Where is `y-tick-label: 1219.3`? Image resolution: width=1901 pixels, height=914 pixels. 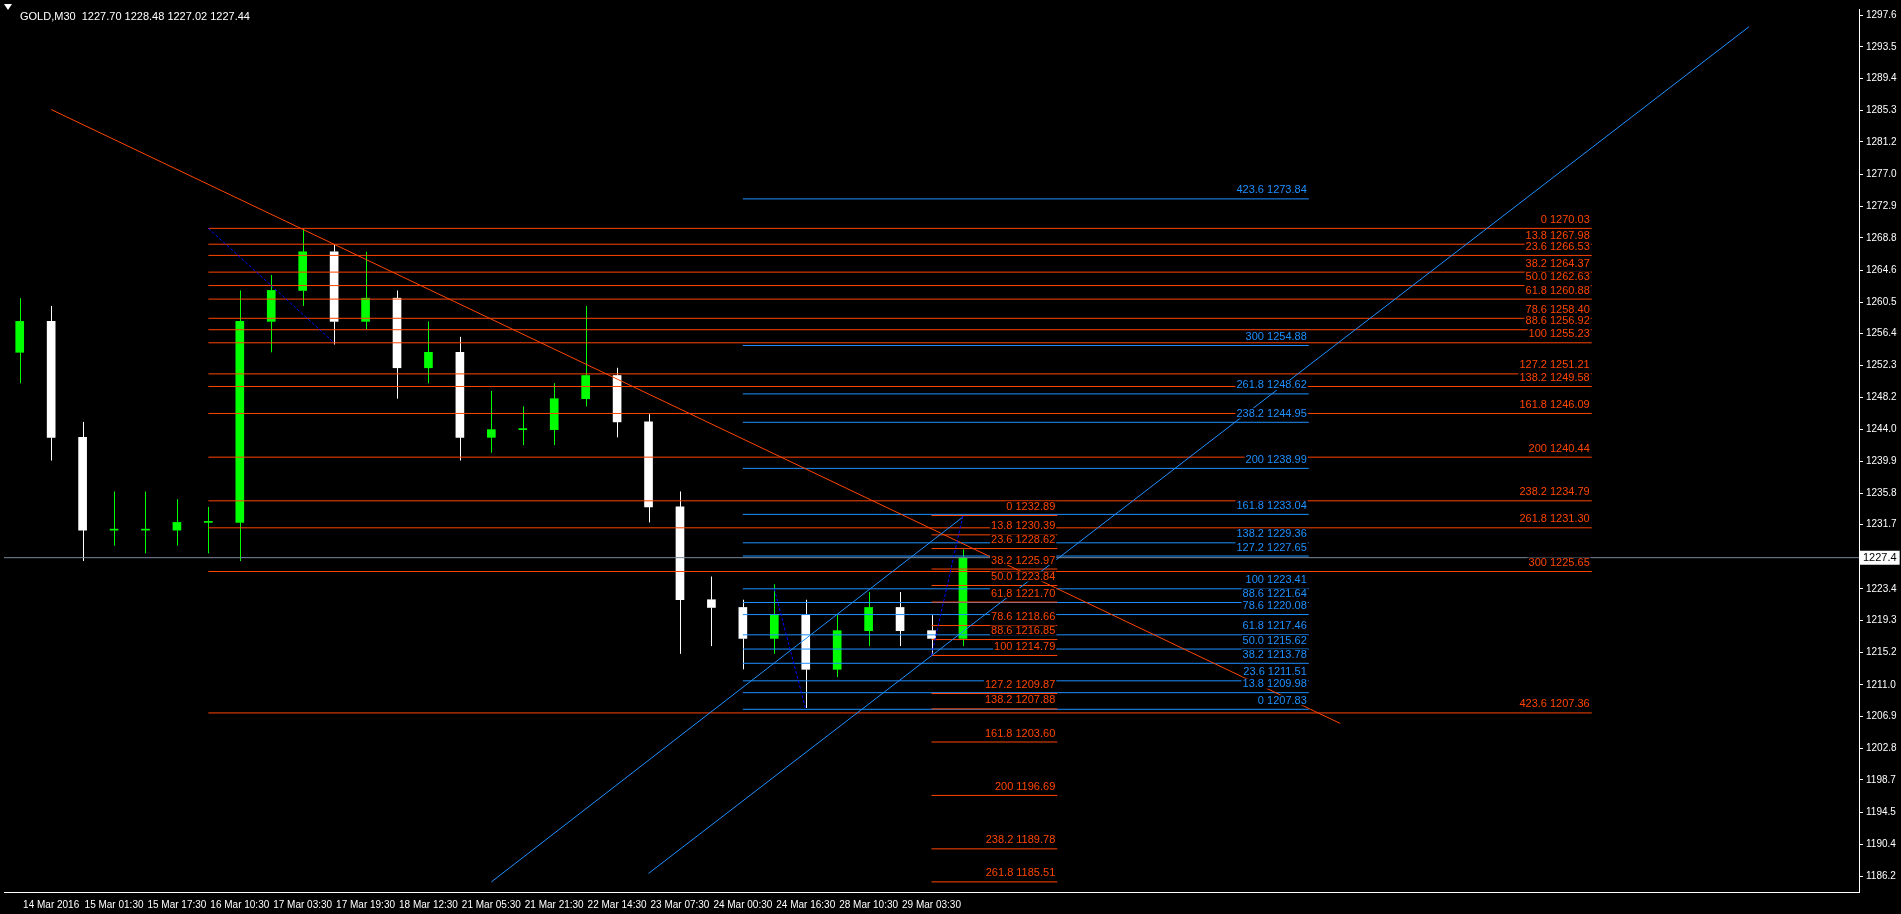
y-tick-label: 1219.3 is located at coordinates (1882, 620).